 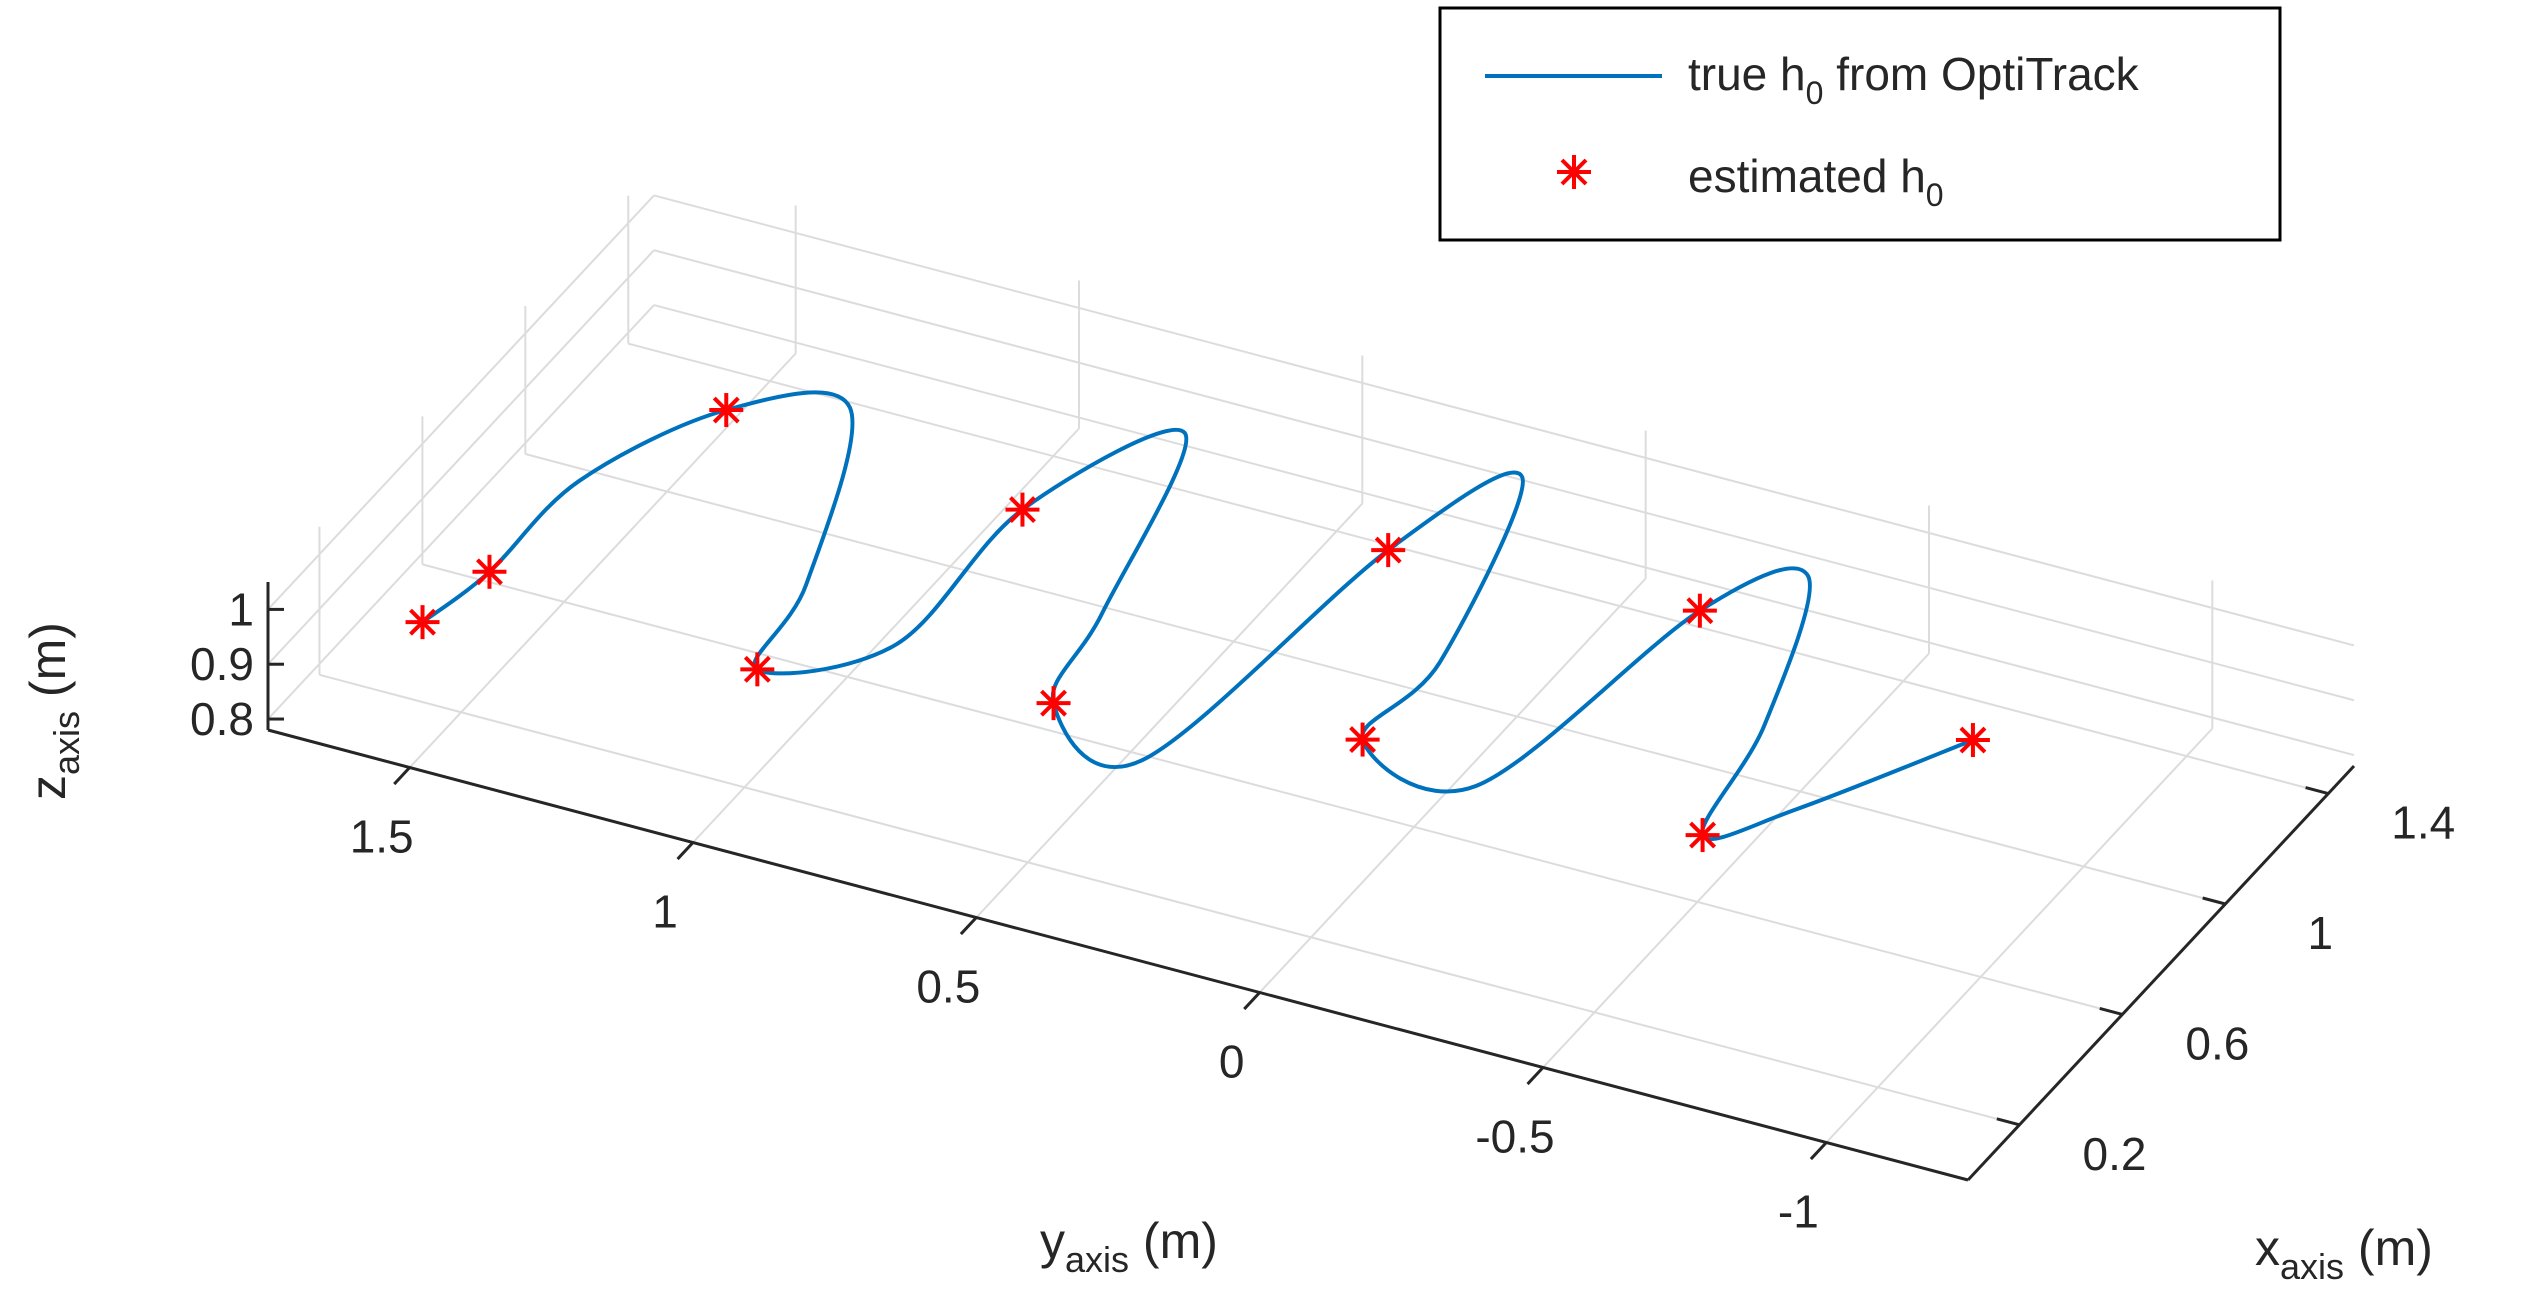 I want to click on z-tick-label: 1, so click(x=241, y=609).